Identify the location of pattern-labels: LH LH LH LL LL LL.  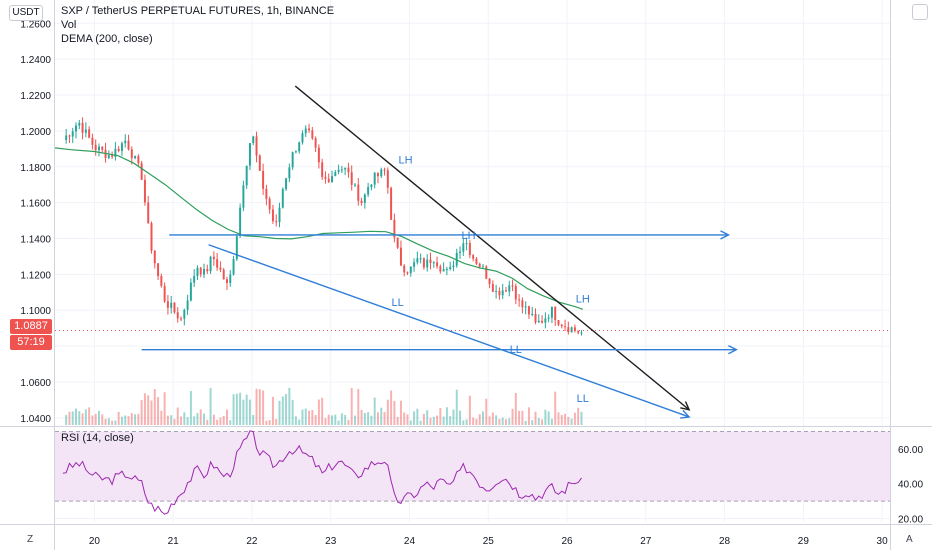
(491, 280).